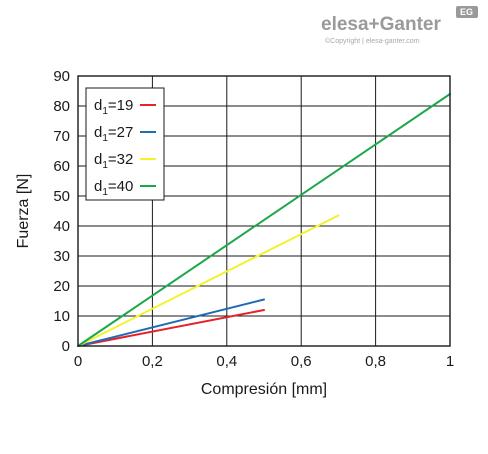 The height and width of the screenshot is (454, 488). What do you see at coordinates (61, 226) in the screenshot?
I see `y-tick-label: 40` at bounding box center [61, 226].